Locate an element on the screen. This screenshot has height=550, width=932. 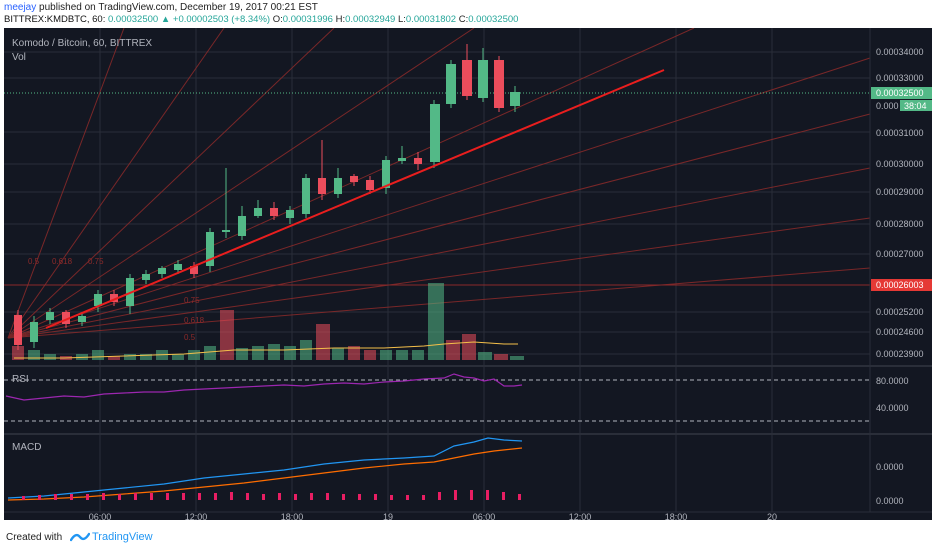
time-tick: 12:00 is located at coordinates (580, 516).